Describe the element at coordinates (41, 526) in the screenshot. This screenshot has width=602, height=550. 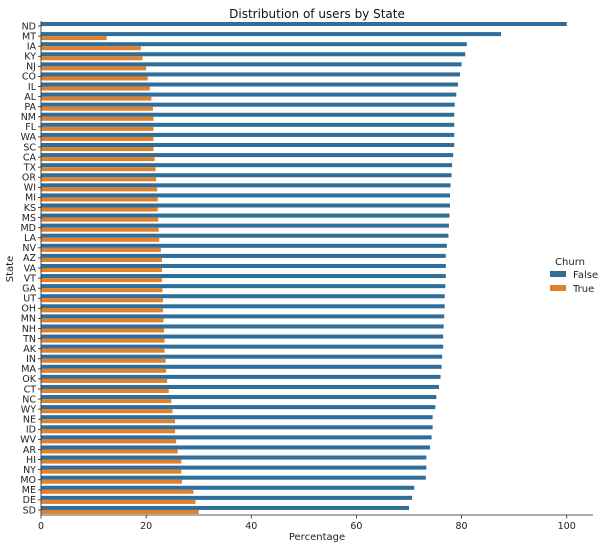
I see `x-tick-label-0: 0` at that location.